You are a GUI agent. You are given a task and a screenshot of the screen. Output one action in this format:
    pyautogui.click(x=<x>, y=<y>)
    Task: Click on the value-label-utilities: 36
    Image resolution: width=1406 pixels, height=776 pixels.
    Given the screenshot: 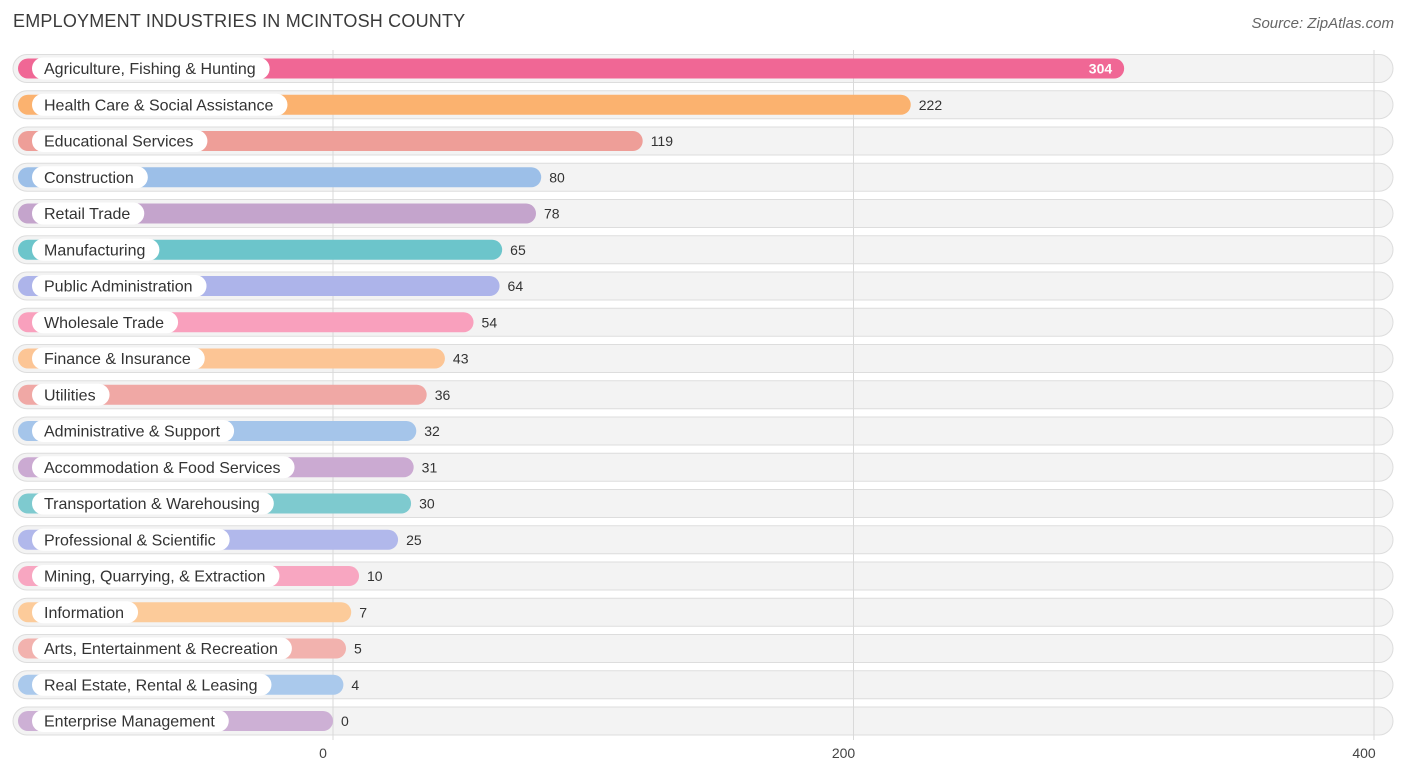 What is the action you would take?
    pyautogui.click(x=443, y=395)
    